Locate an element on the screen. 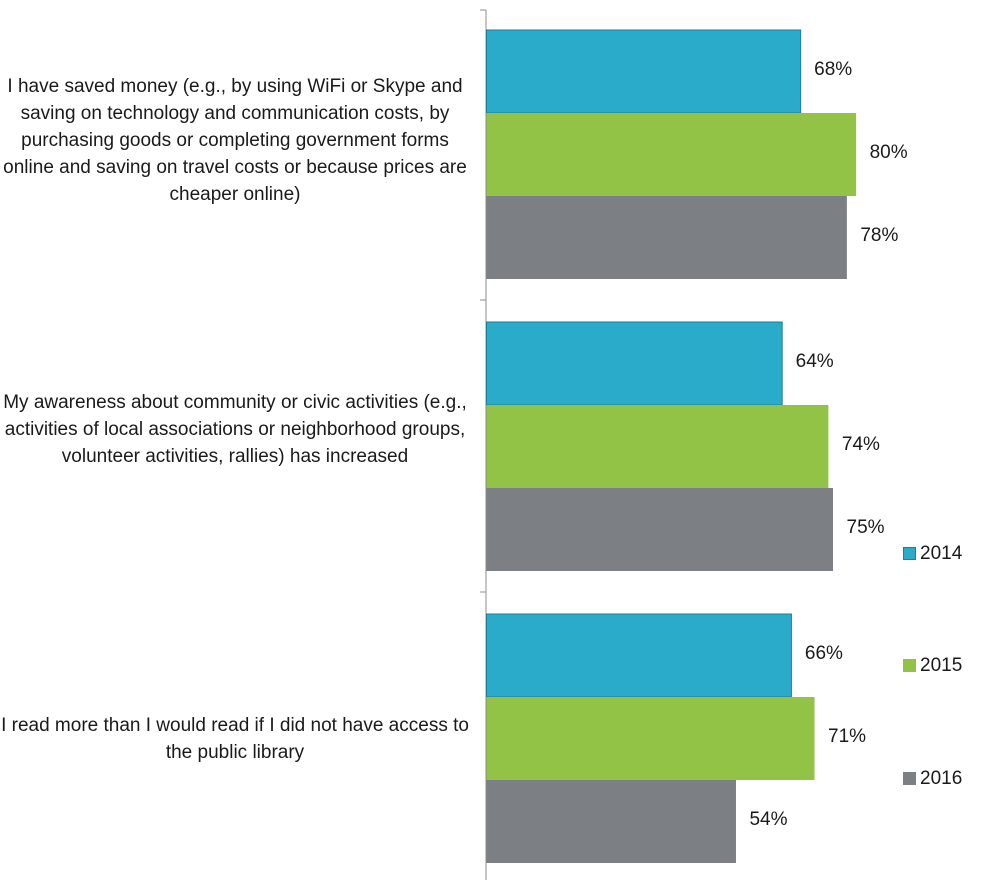  legend-item-2015: 2015 is located at coordinates (932, 666).